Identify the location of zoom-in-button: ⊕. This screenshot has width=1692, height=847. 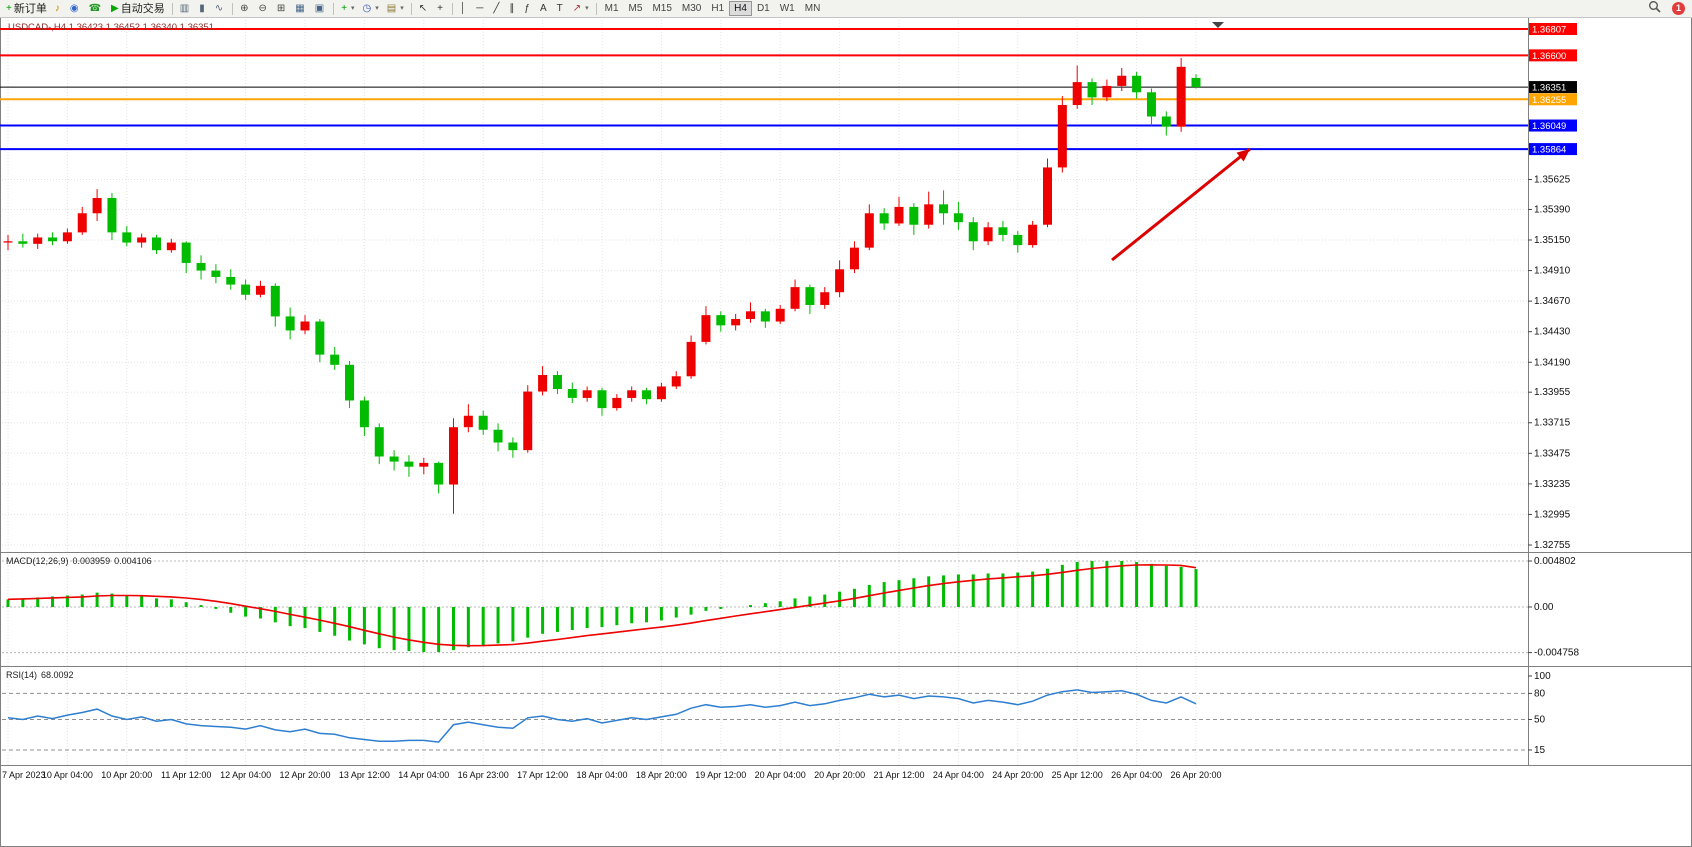
(245, 9).